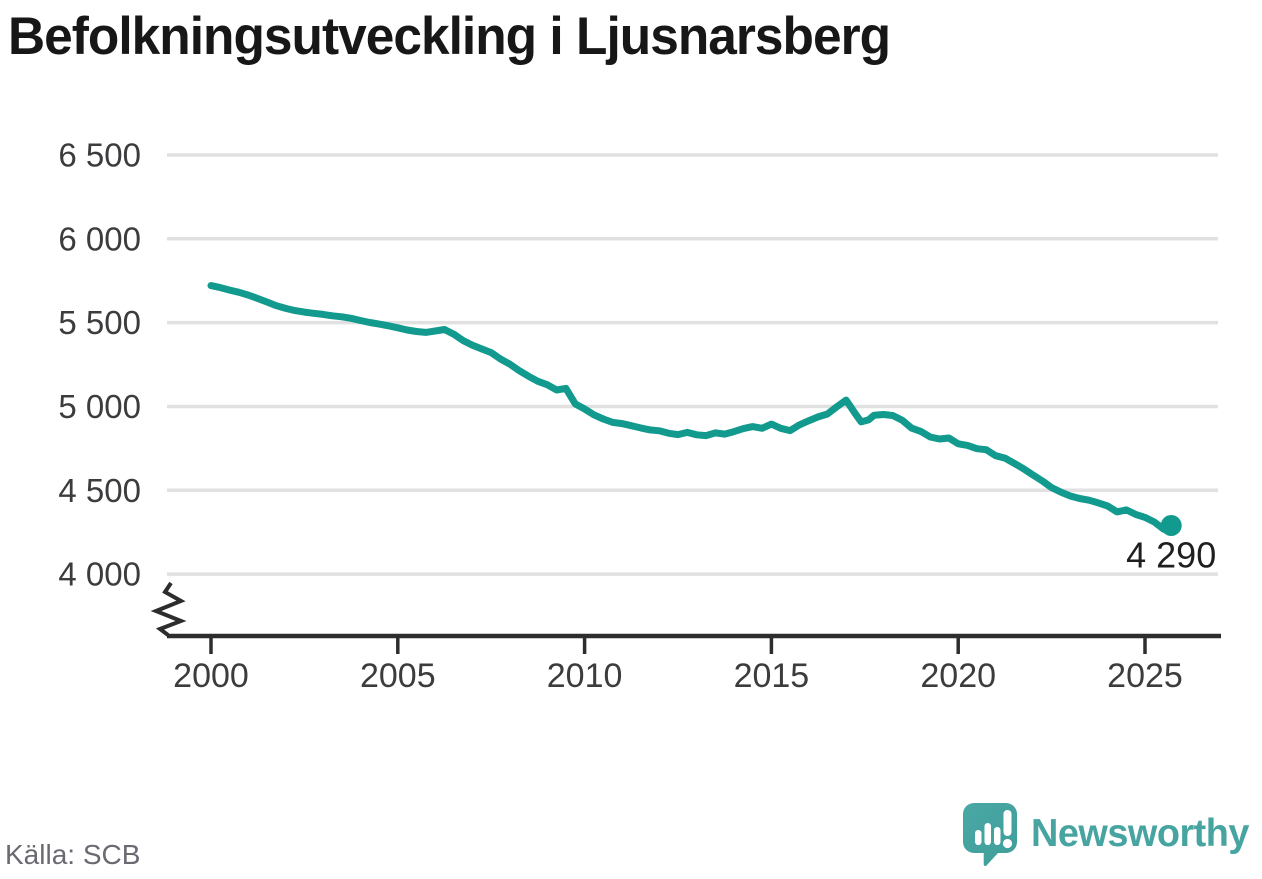 Image resolution: width=1262 pixels, height=879 pixels. I want to click on x-tick-label: 2015, so click(772, 676).